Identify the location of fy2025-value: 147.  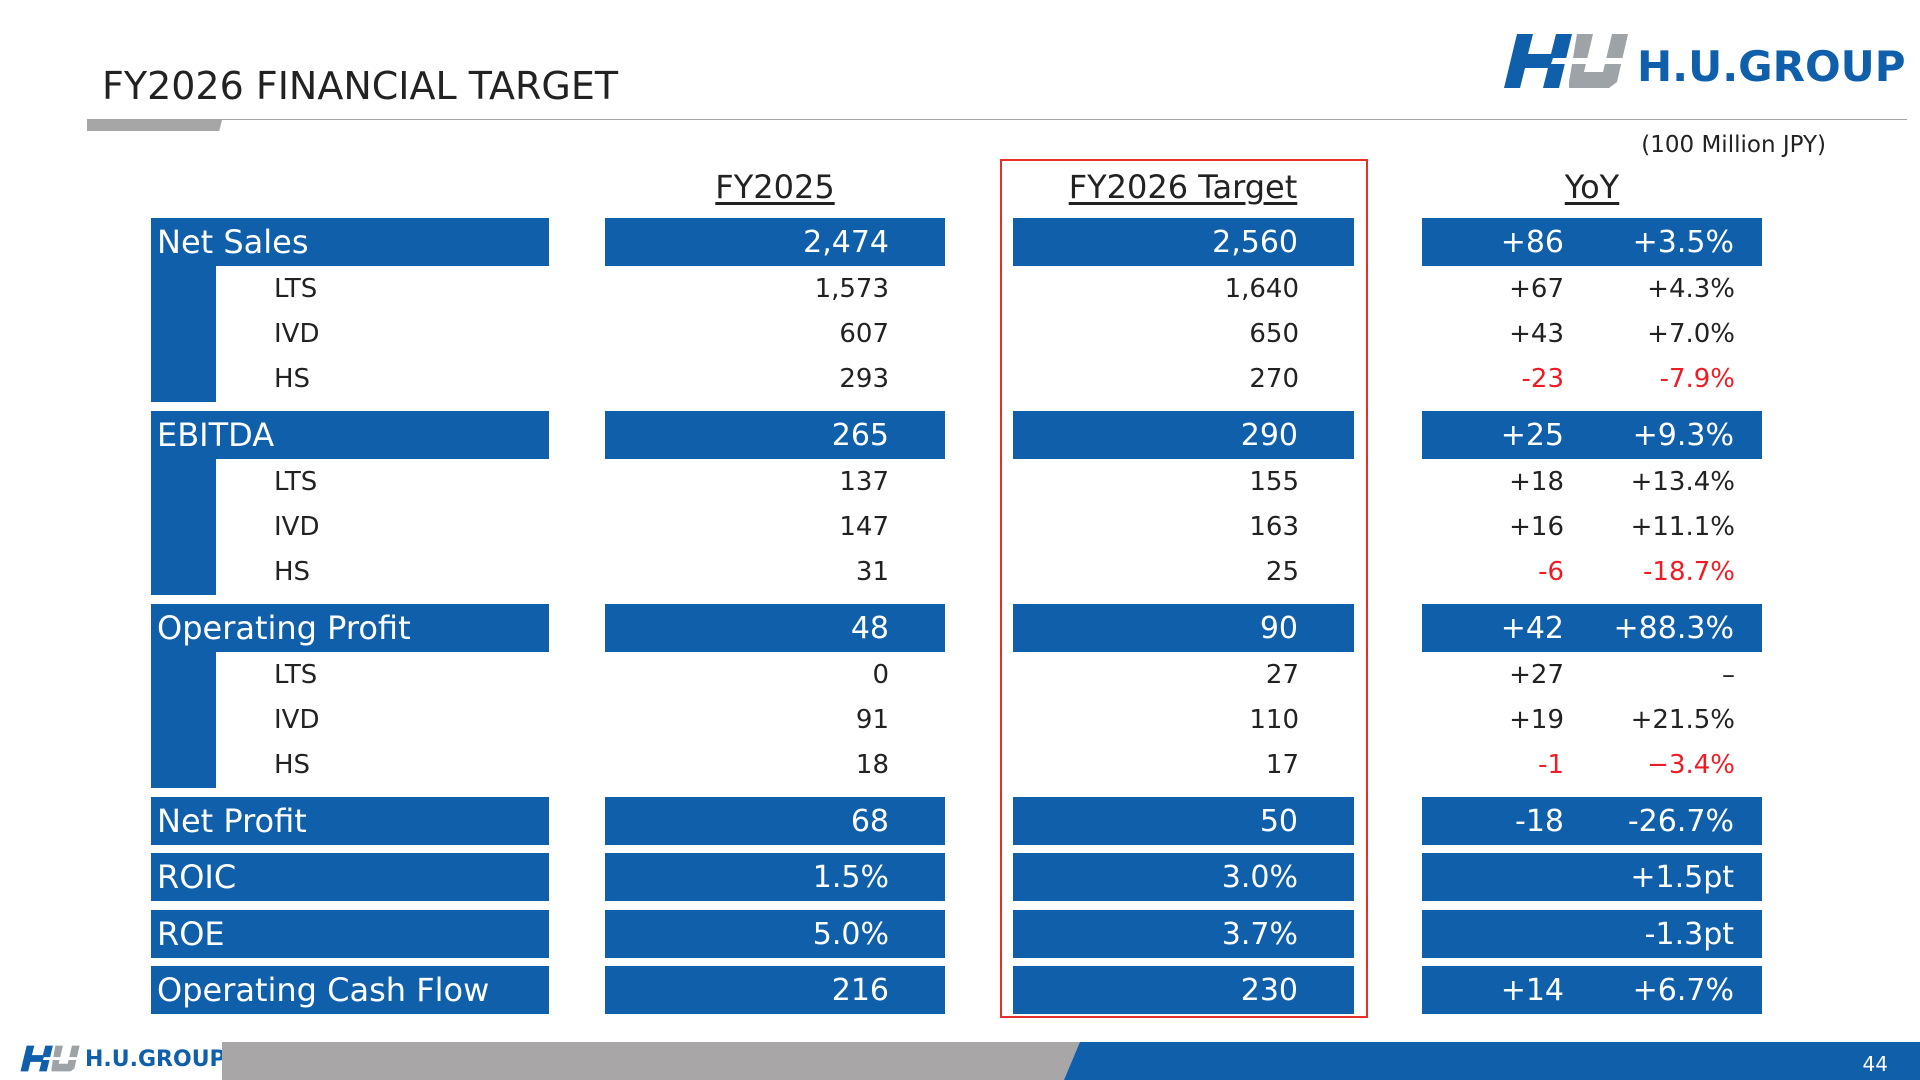
(864, 527).